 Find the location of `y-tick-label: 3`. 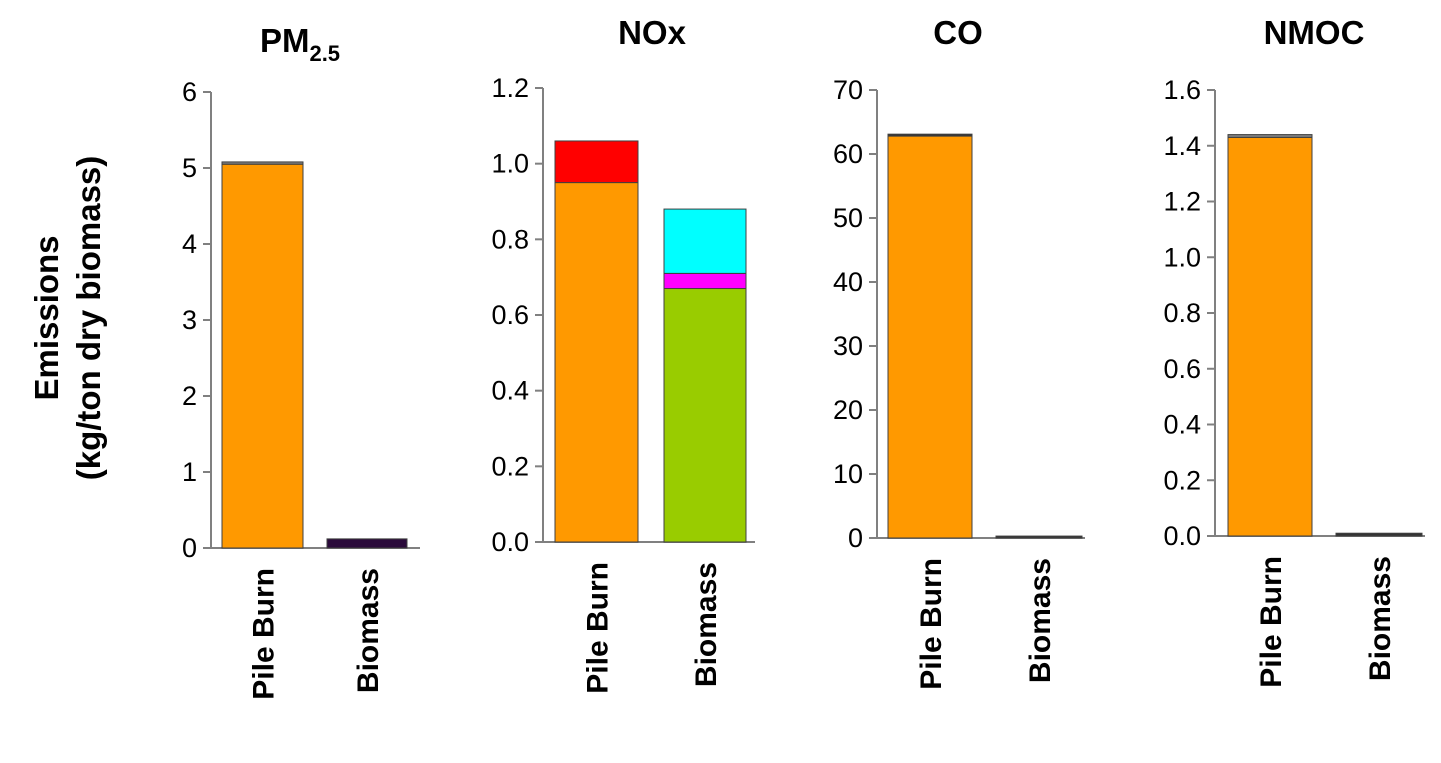

y-tick-label: 3 is located at coordinates (189, 320).